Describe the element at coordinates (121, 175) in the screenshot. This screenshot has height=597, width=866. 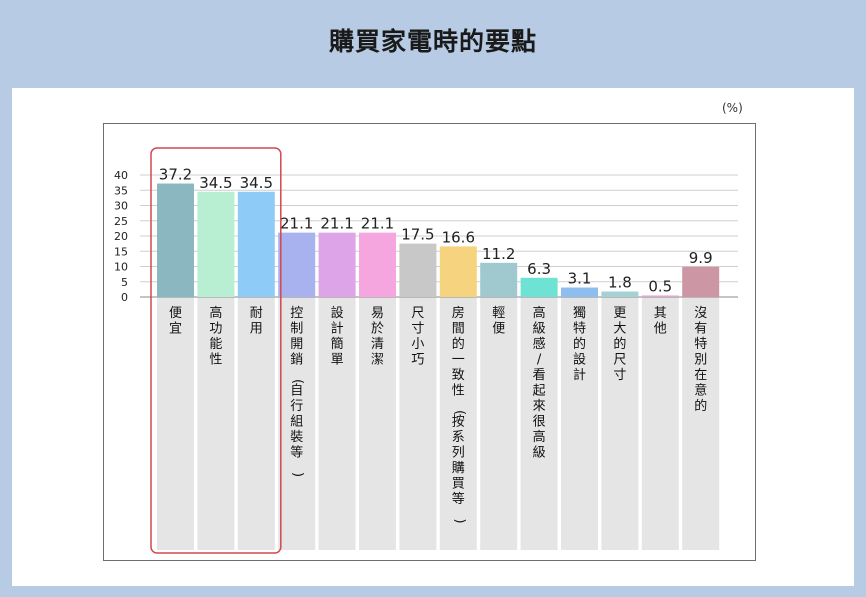
I see `y-tick-label: 40` at that location.